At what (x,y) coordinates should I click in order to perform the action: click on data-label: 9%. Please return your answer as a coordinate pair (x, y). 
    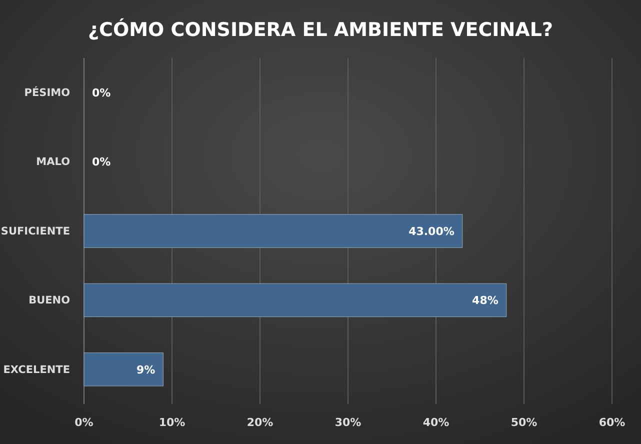
    Looking at the image, I should click on (146, 369).